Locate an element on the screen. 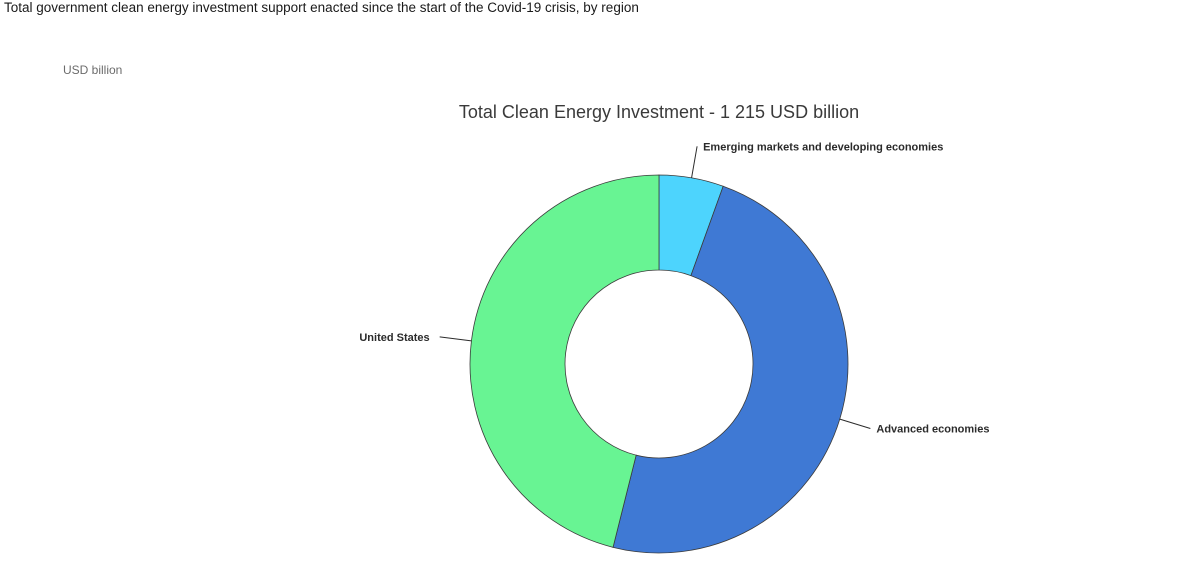 Image resolution: width=1197 pixels, height=572 pixels. unit-label: USD billion is located at coordinates (93, 70).